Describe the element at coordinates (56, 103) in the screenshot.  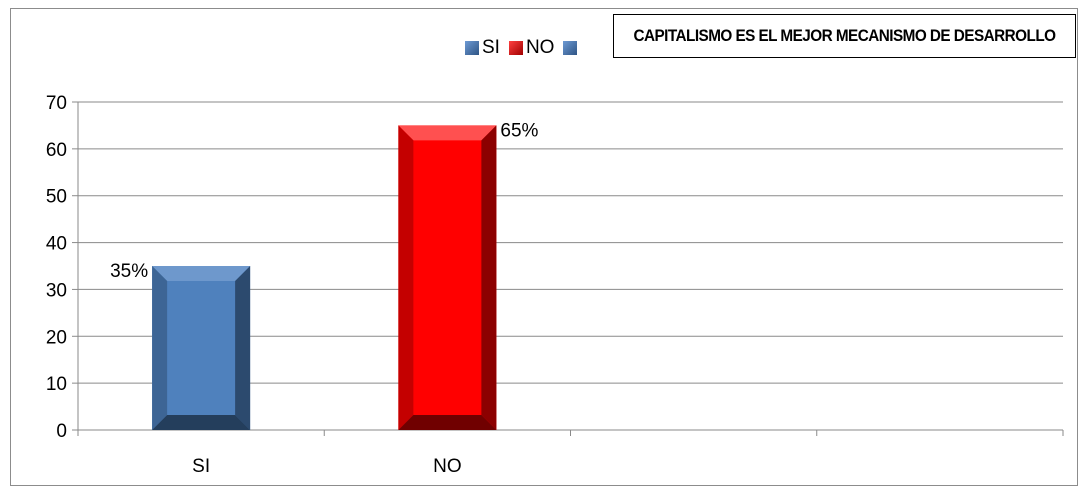
I see `y-tick-label: 70` at that location.